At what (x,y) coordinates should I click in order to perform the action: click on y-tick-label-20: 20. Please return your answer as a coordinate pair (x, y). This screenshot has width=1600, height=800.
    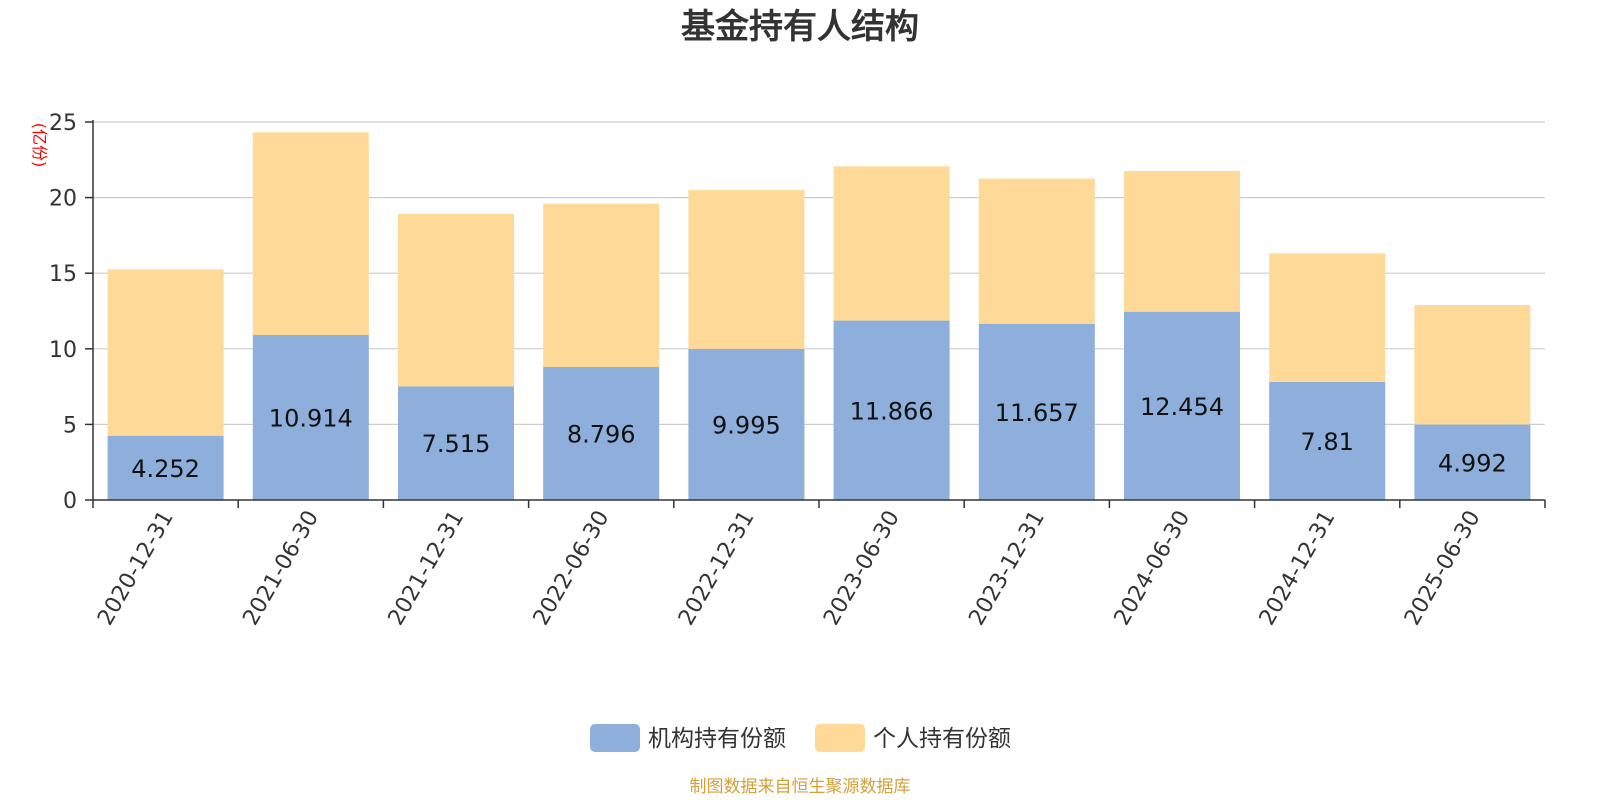
    Looking at the image, I should click on (63, 199).